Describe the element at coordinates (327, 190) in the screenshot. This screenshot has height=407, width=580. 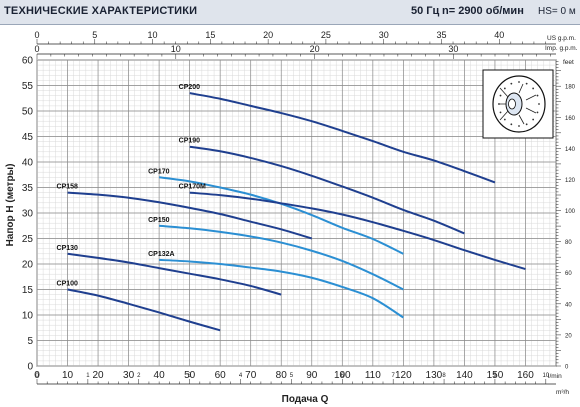
I see `series-line-cp190` at that location.